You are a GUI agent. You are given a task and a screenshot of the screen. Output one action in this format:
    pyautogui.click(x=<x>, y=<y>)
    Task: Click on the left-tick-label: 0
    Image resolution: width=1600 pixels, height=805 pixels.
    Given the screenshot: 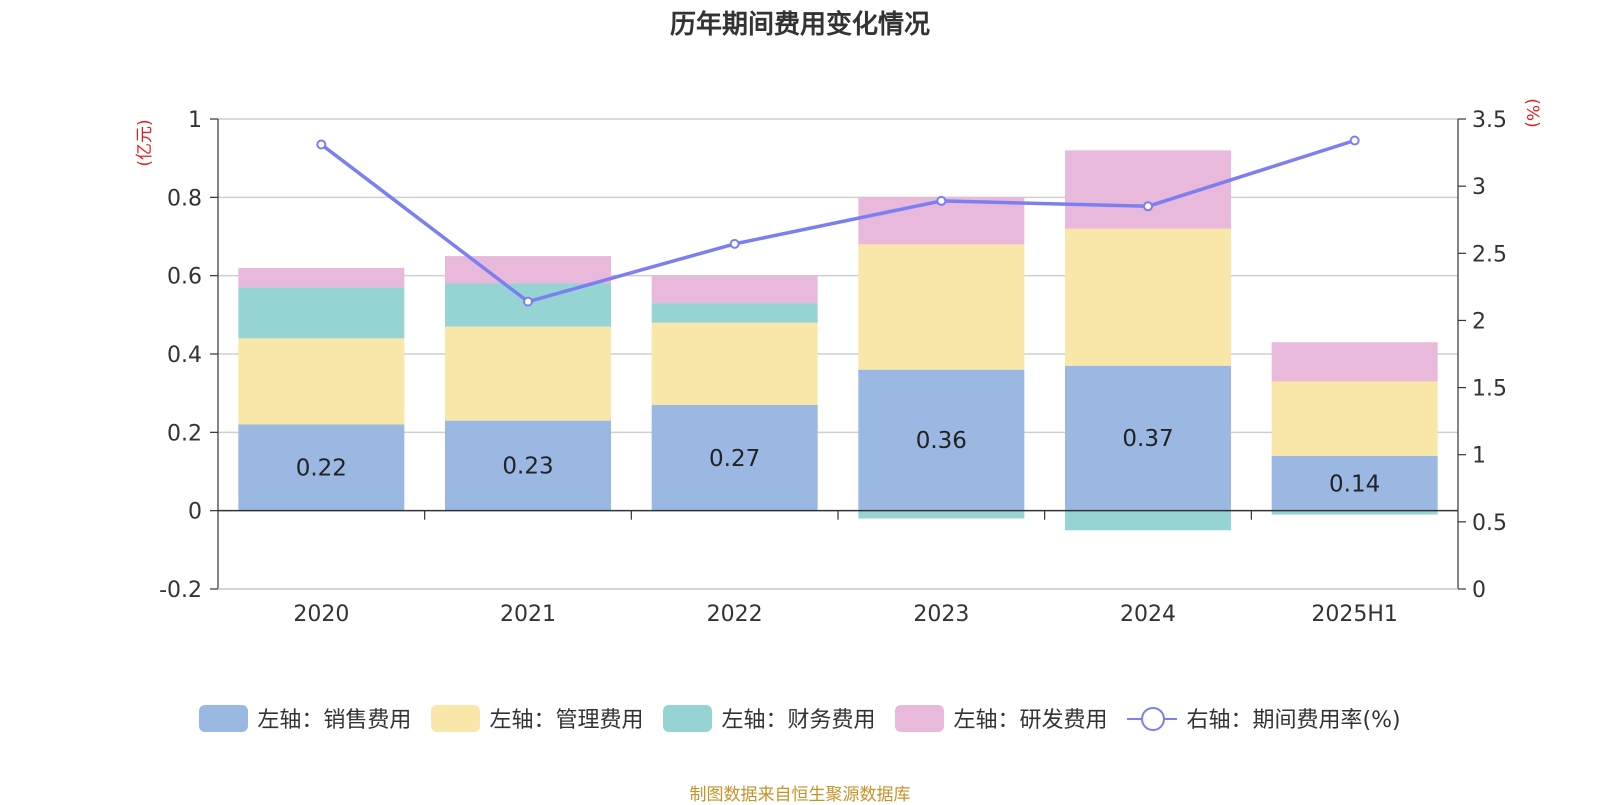 What is the action you would take?
    pyautogui.click(x=195, y=512)
    